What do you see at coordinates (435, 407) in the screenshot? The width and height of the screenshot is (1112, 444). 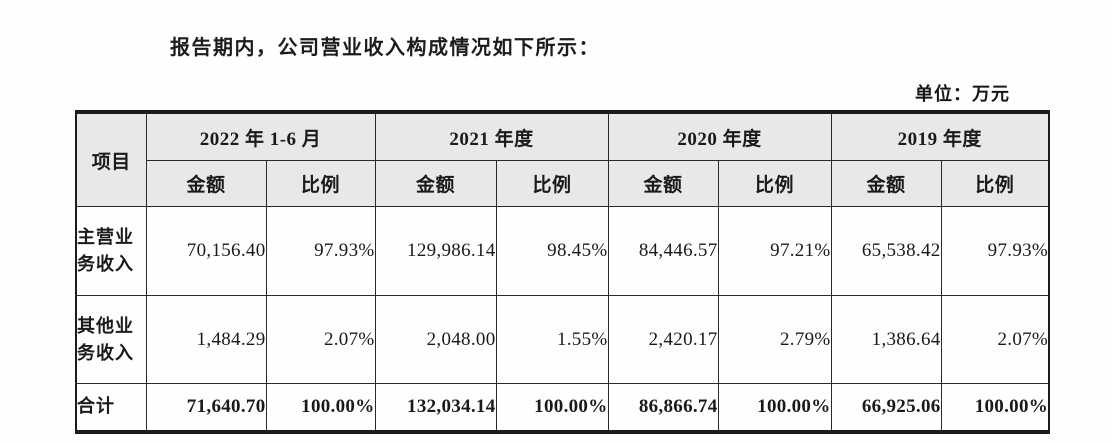 I see `cell-amount: 132,034.14` at bounding box center [435, 407].